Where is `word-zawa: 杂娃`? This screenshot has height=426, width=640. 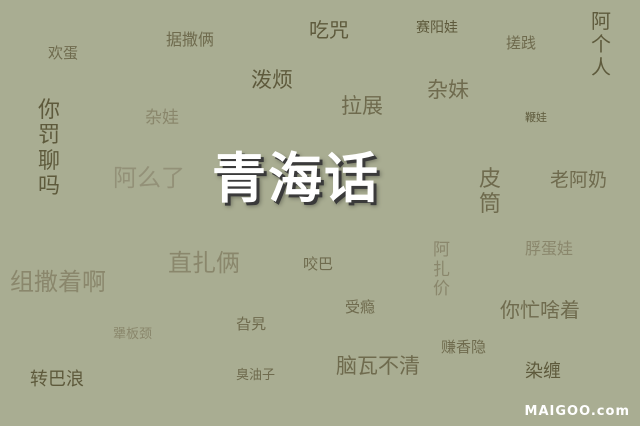 word-zawa: 杂娃 is located at coordinates (162, 118).